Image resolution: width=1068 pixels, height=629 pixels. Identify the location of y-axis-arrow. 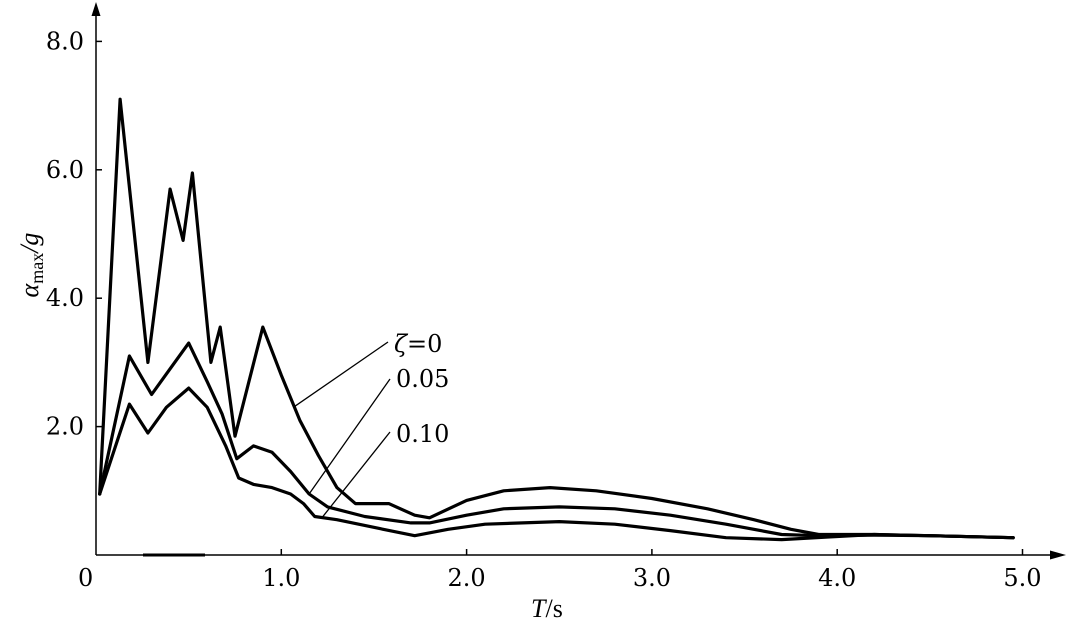
(96, 9).